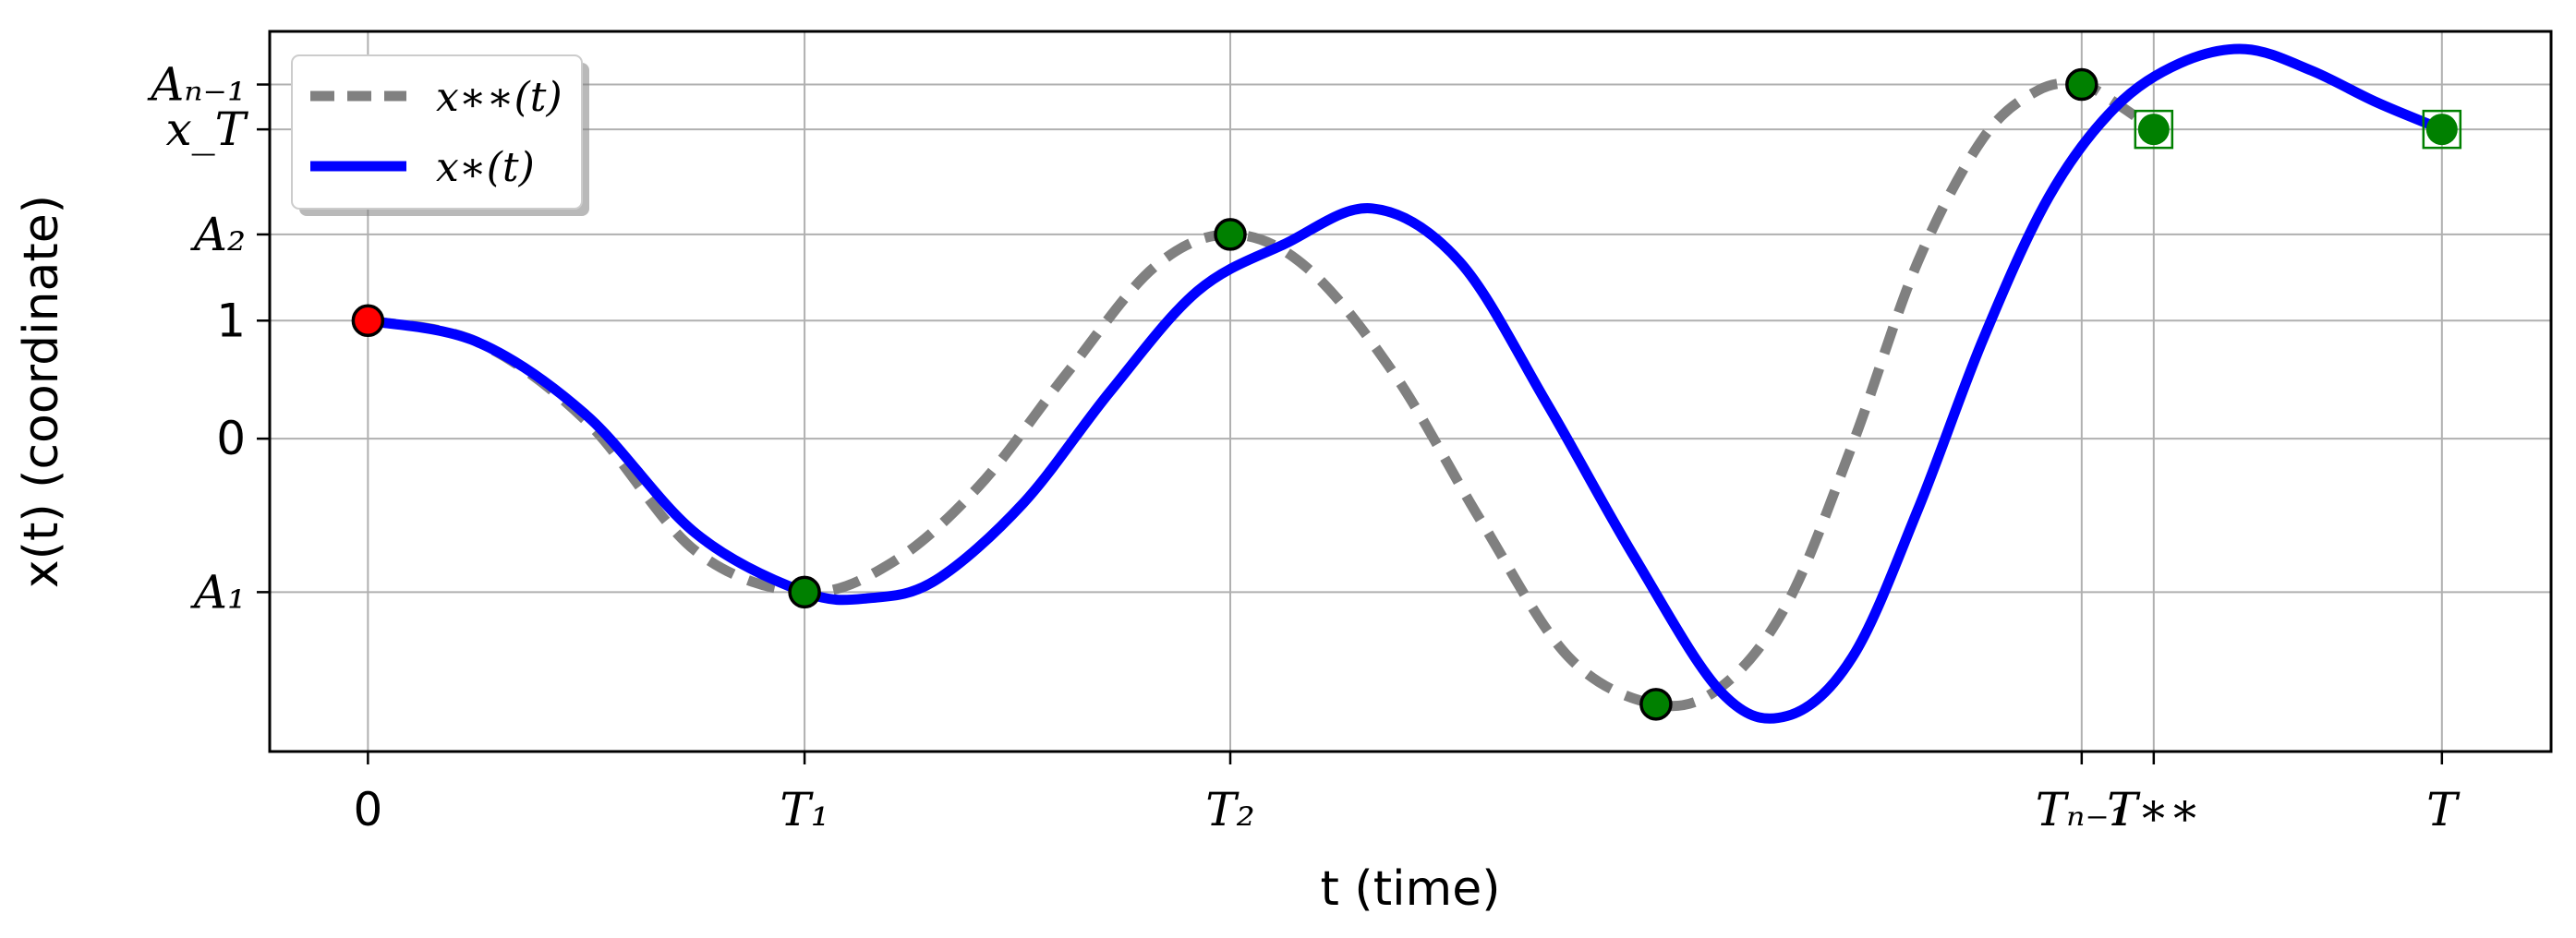 This screenshot has height=938, width=2576. Describe the element at coordinates (206, 129) in the screenshot. I see `y-tick-label: x_T` at that location.